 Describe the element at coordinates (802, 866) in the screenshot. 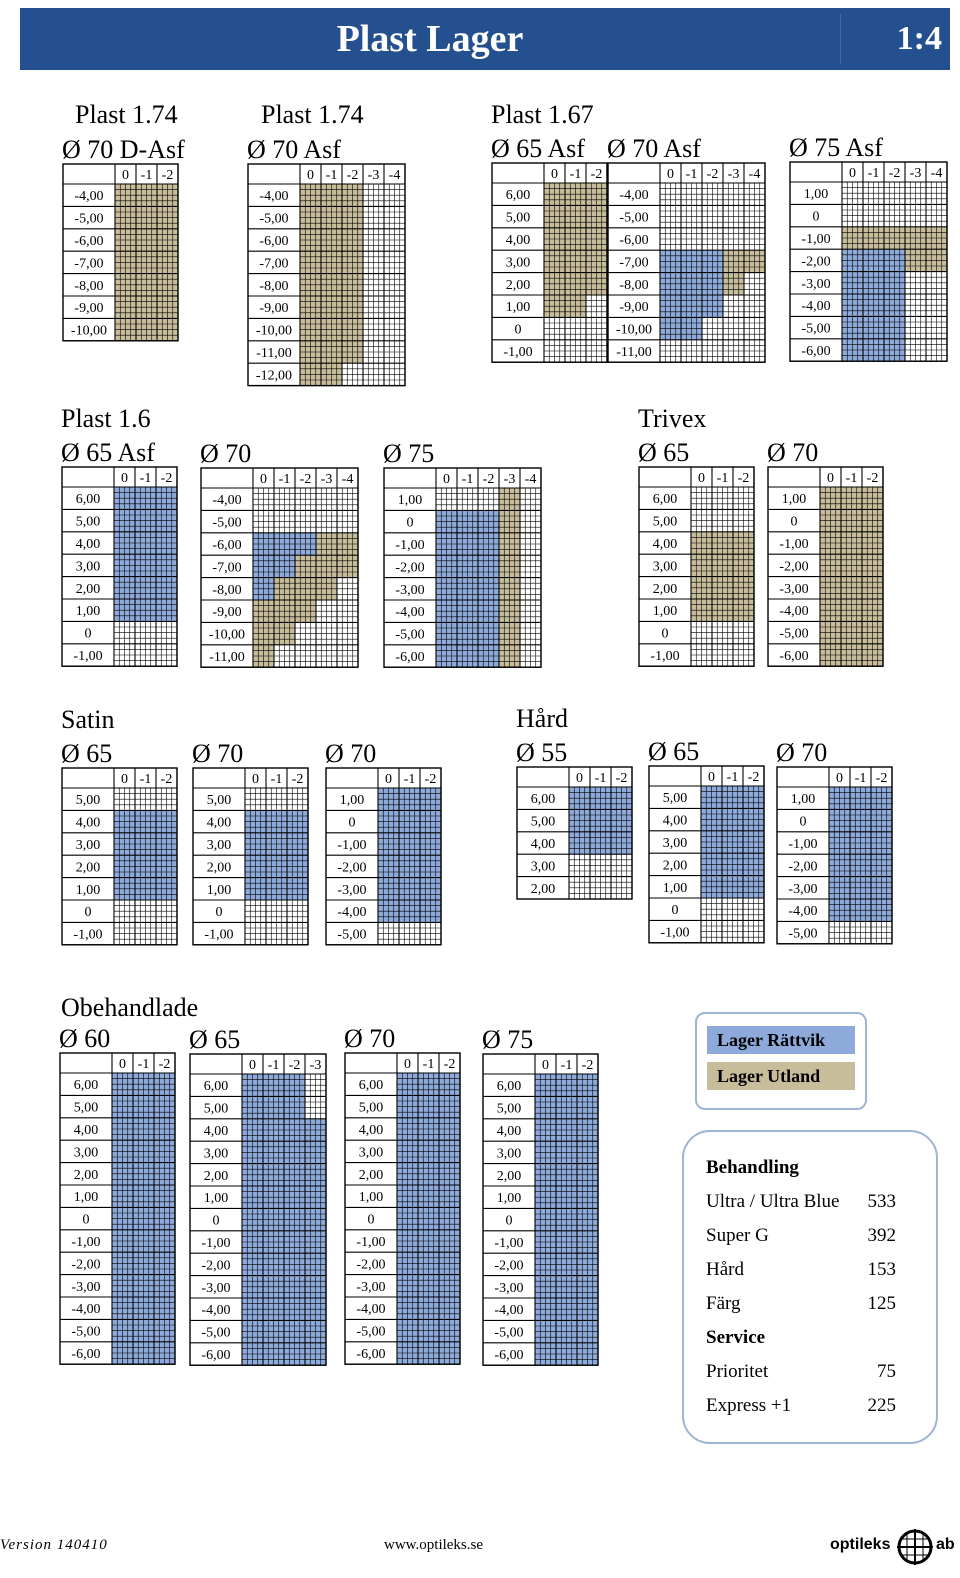

I see `sph-label: -2,00` at that location.